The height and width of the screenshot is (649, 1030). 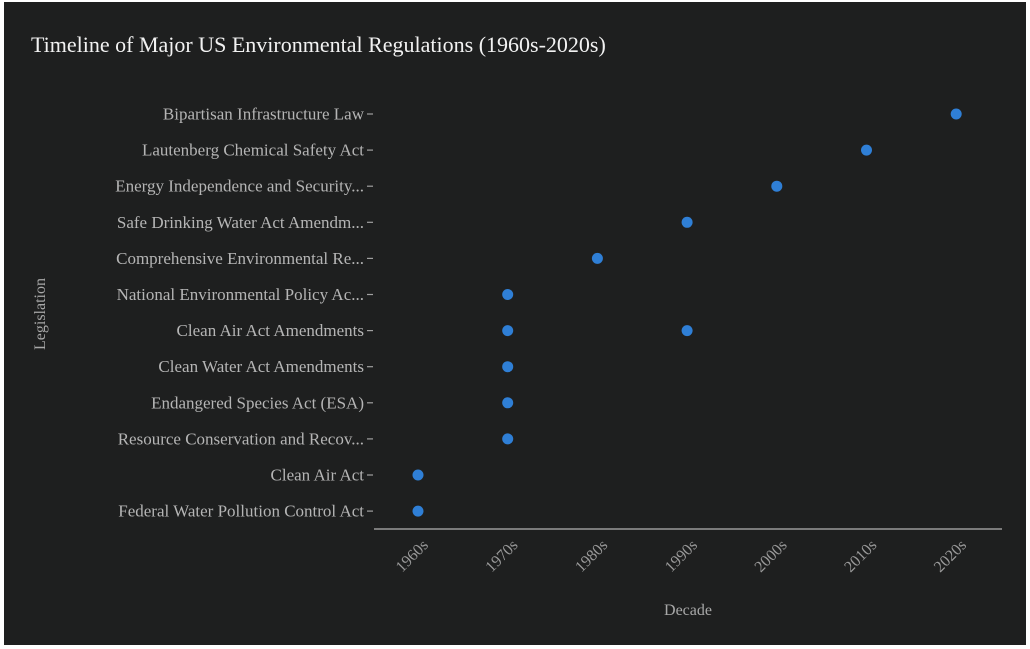 What do you see at coordinates (261, 366) in the screenshot?
I see `y-tick-label: Clean Water Act Amendments` at bounding box center [261, 366].